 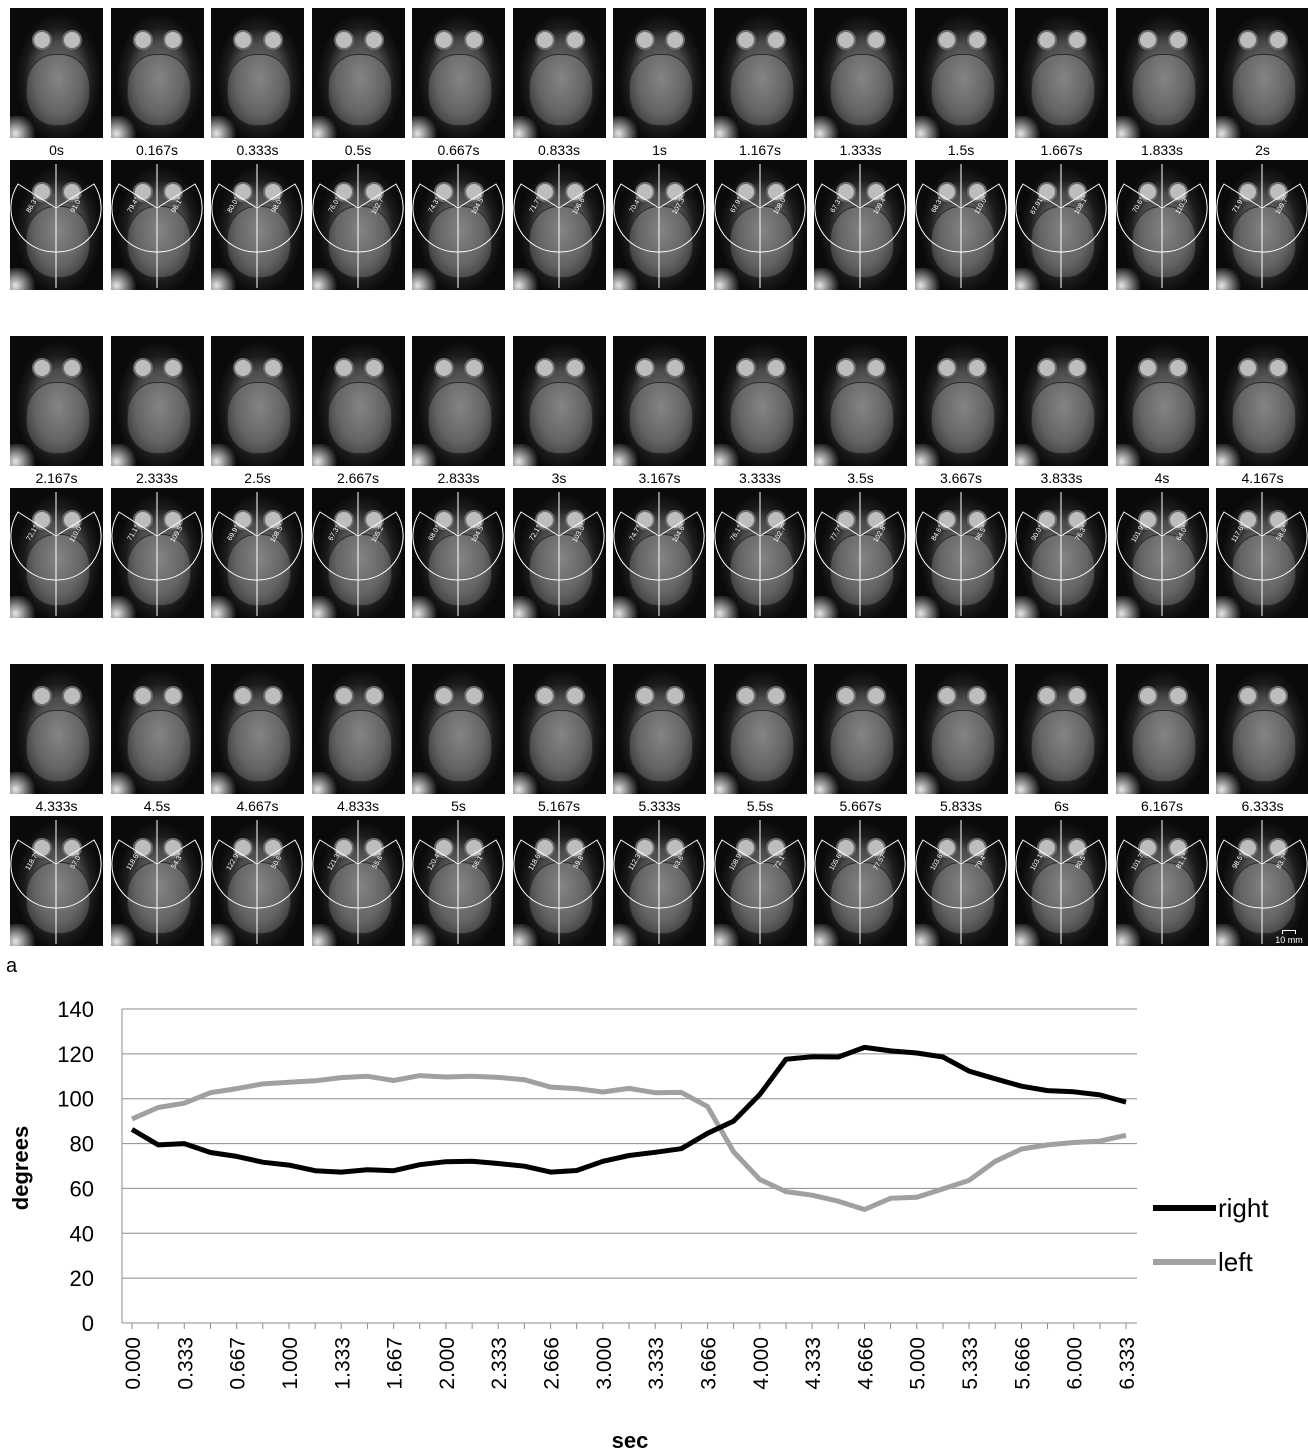 I want to click on panel-label: a, so click(x=12, y=966).